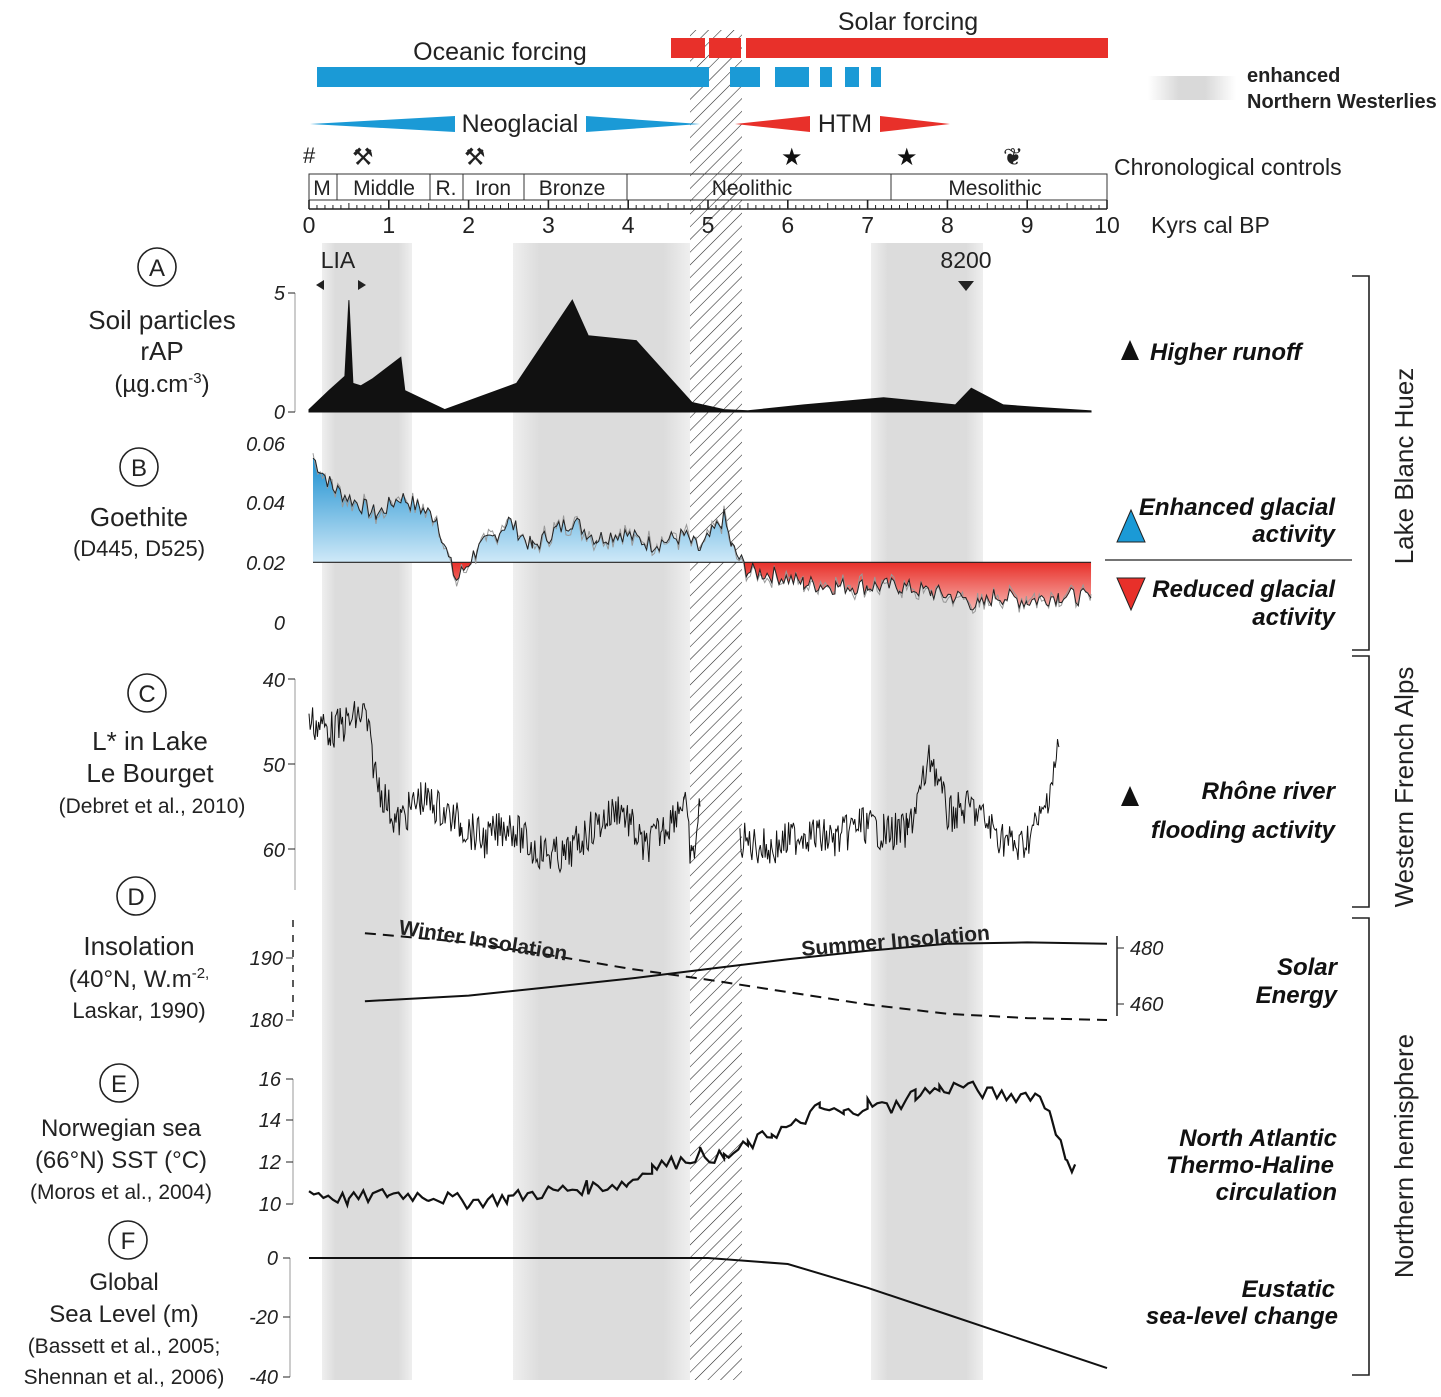  Describe the element at coordinates (161, 384) in the screenshot. I see `panel-a-unit: (µg.cm-3)` at that location.